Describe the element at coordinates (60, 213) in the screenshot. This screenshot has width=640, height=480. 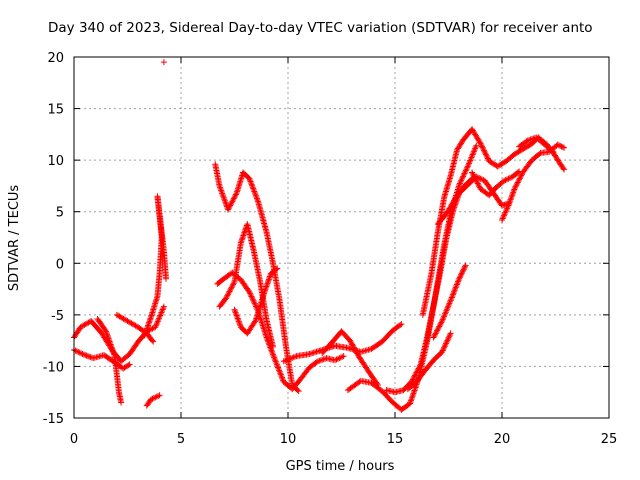
I see `y-tick-label: 5` at that location.